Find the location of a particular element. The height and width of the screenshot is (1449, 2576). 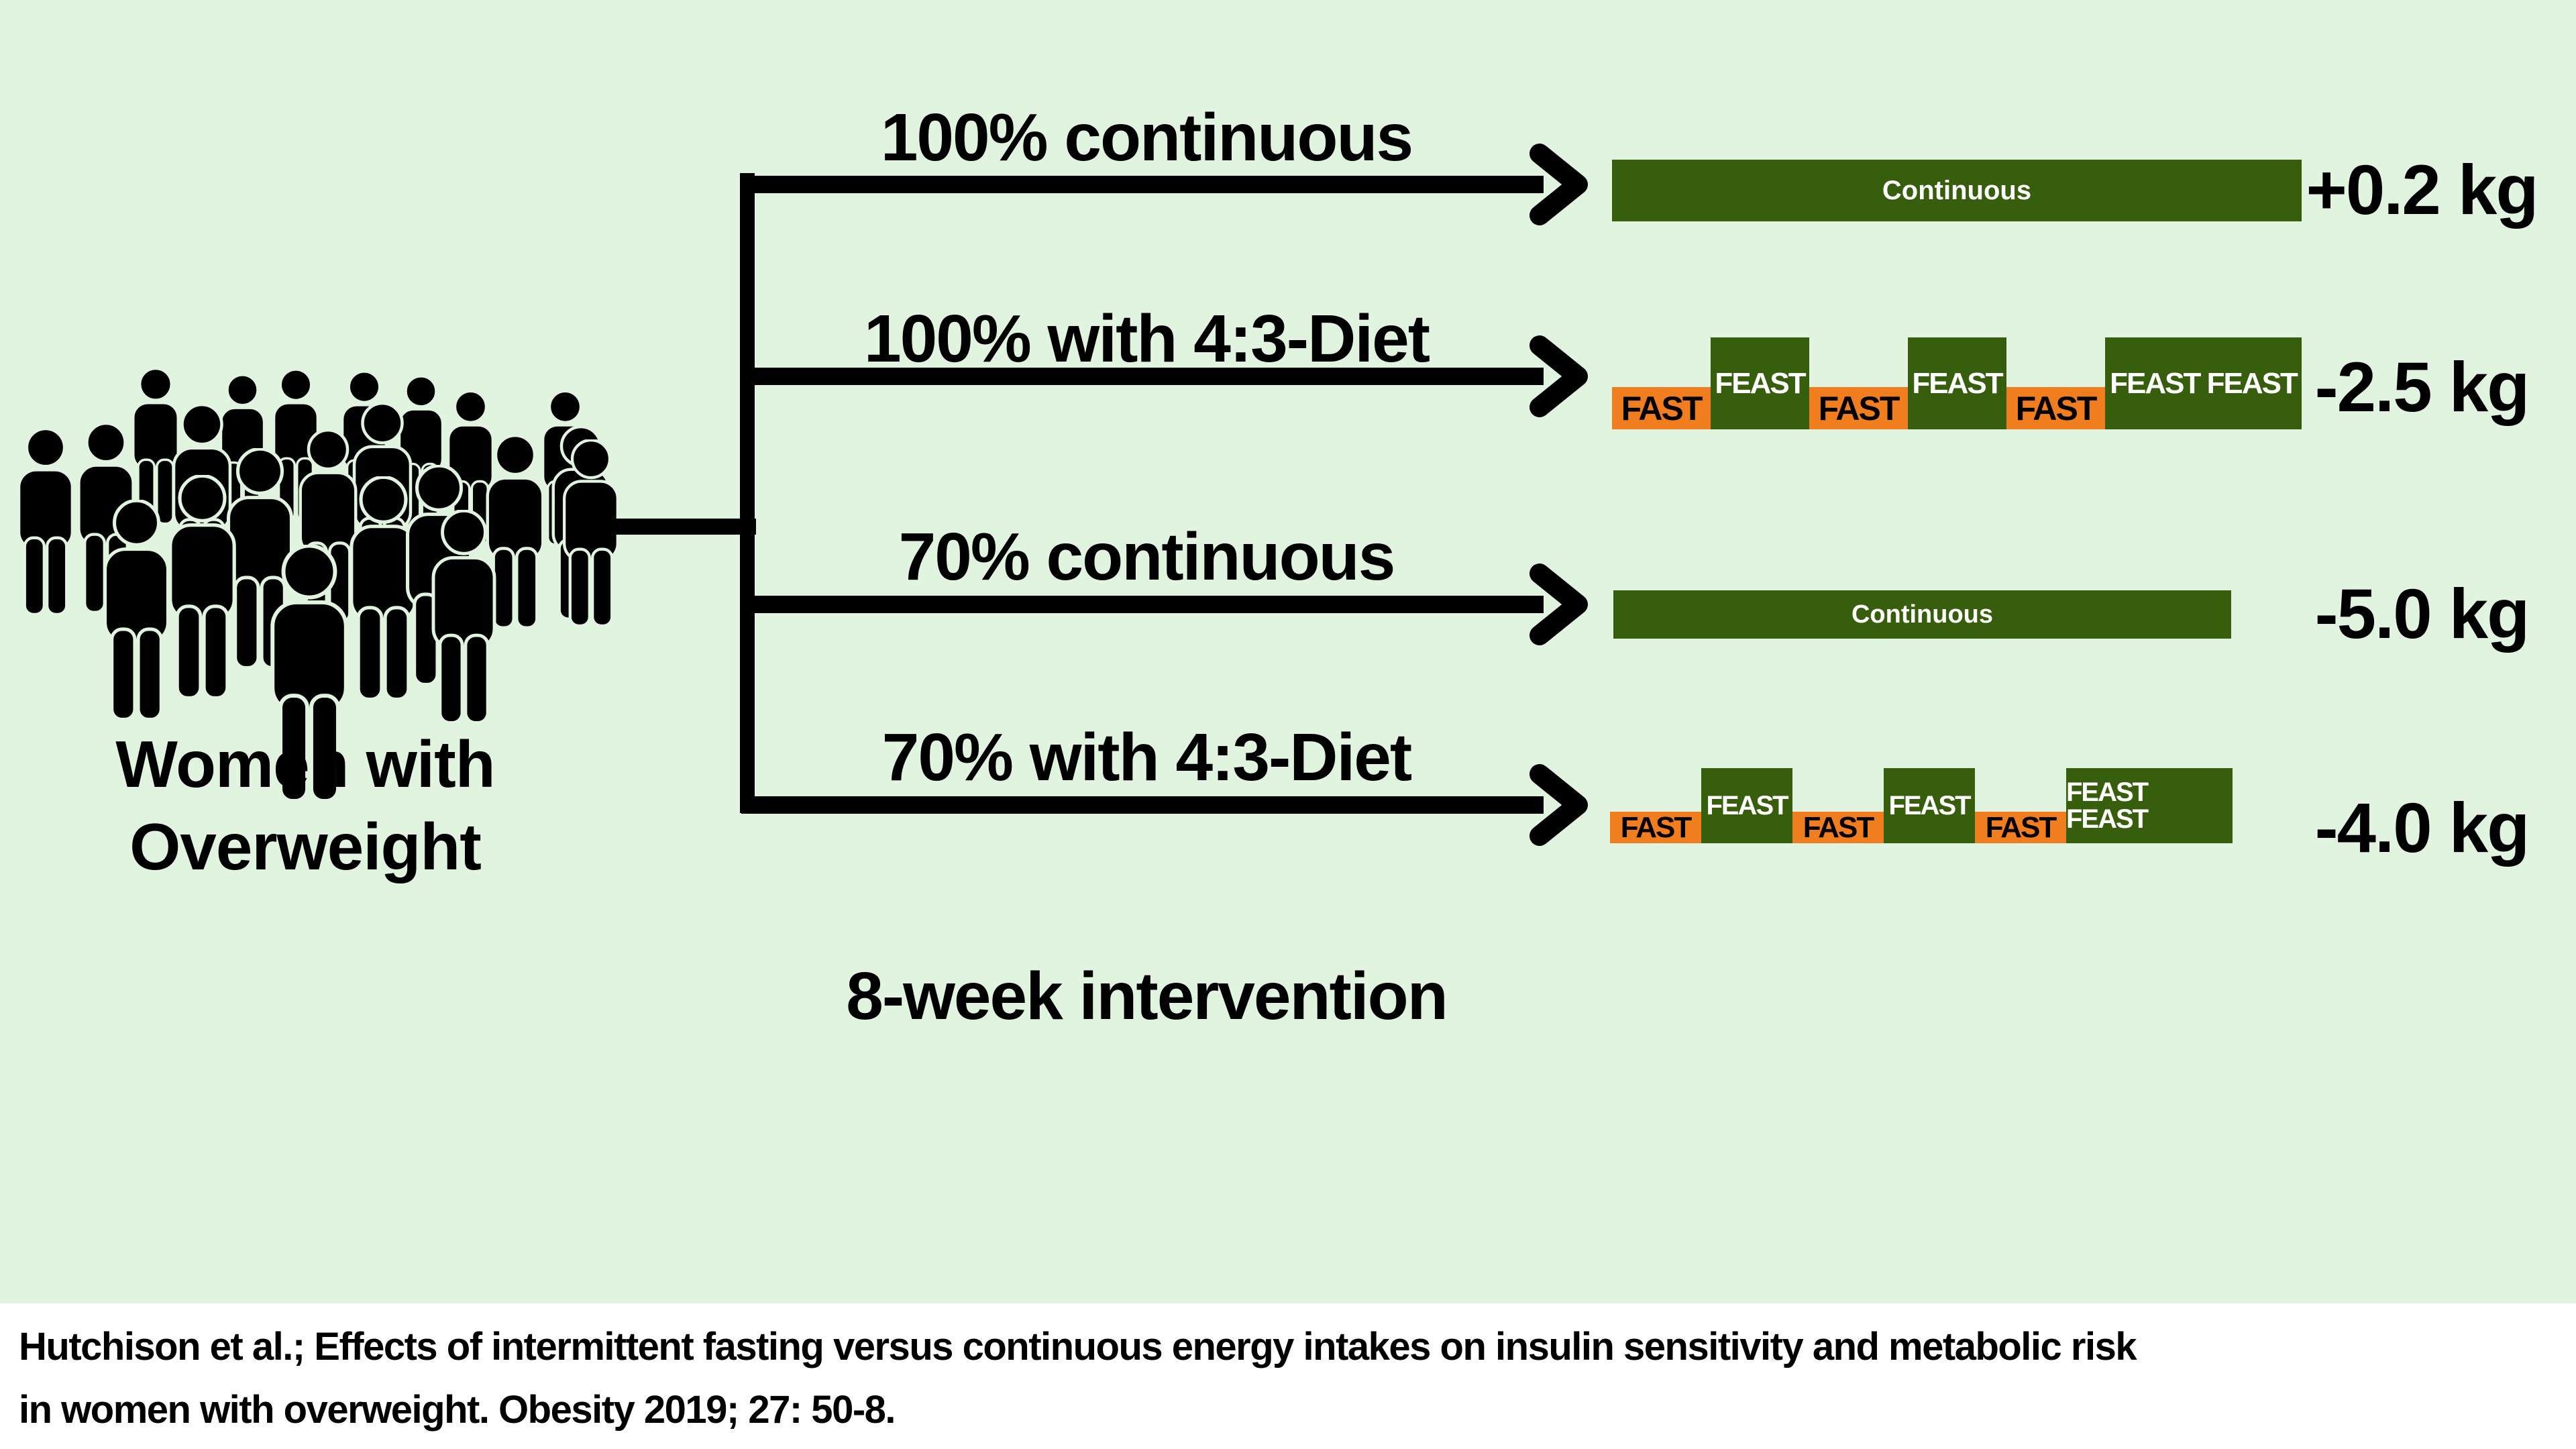

tree-trunk-line is located at coordinates (747, 493).